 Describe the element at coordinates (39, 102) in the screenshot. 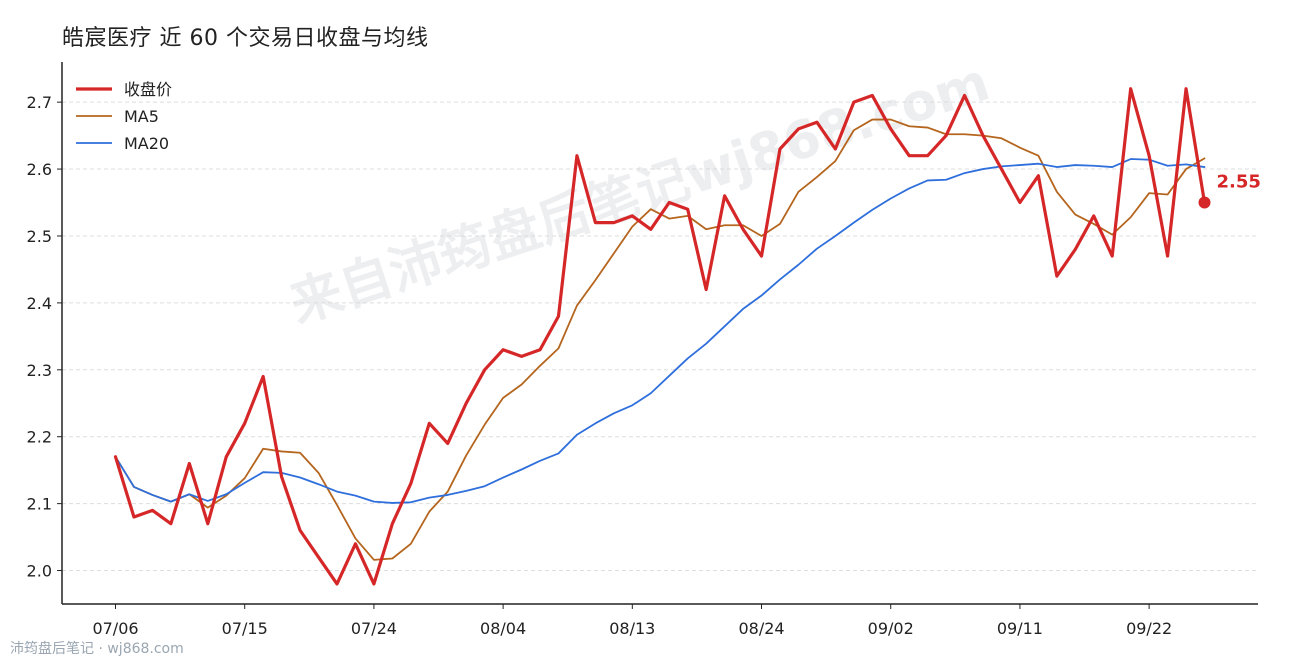

I see `y-tick-label: 2.7` at that location.